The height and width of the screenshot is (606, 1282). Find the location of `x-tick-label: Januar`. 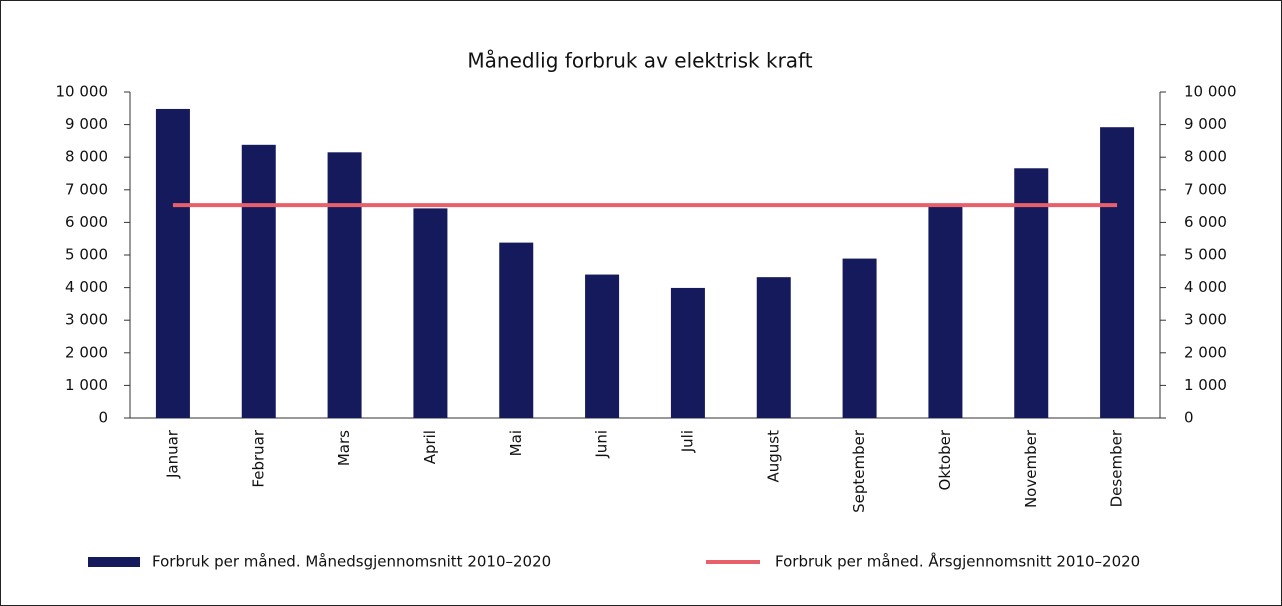

x-tick-label: Januar is located at coordinates (172, 454).